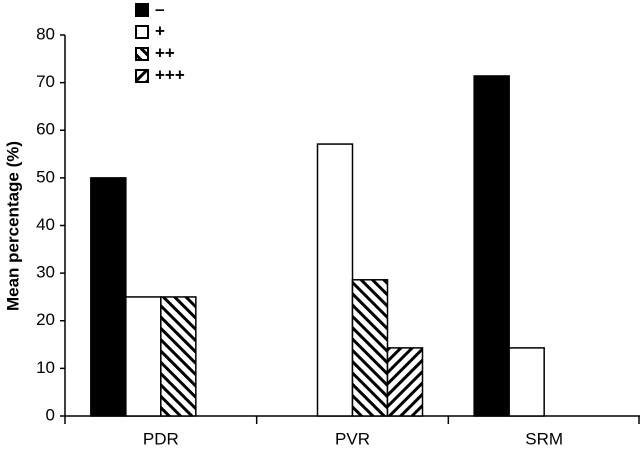 Image resolution: width=640 pixels, height=454 pixels. Describe the element at coordinates (45, 224) in the screenshot. I see `y-tick-label: 40` at that location.